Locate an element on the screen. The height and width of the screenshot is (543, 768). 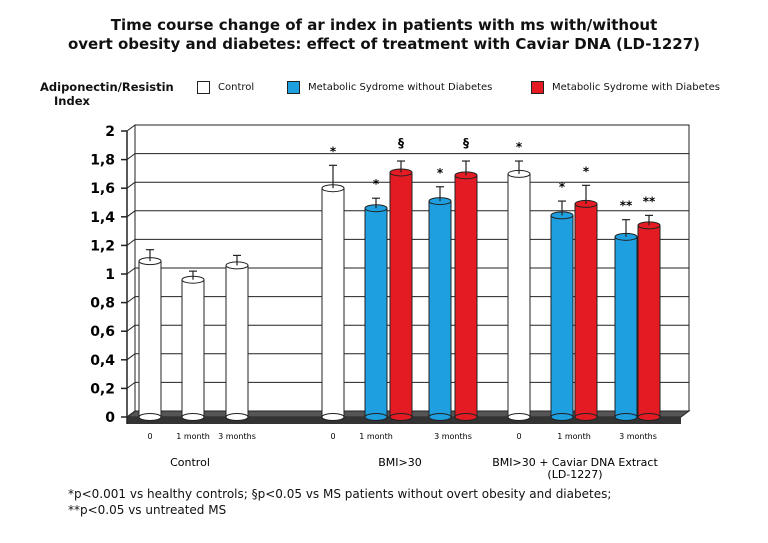
y-axis-label: Adiponectin/Resistin Index is located at coordinates (115, 94).